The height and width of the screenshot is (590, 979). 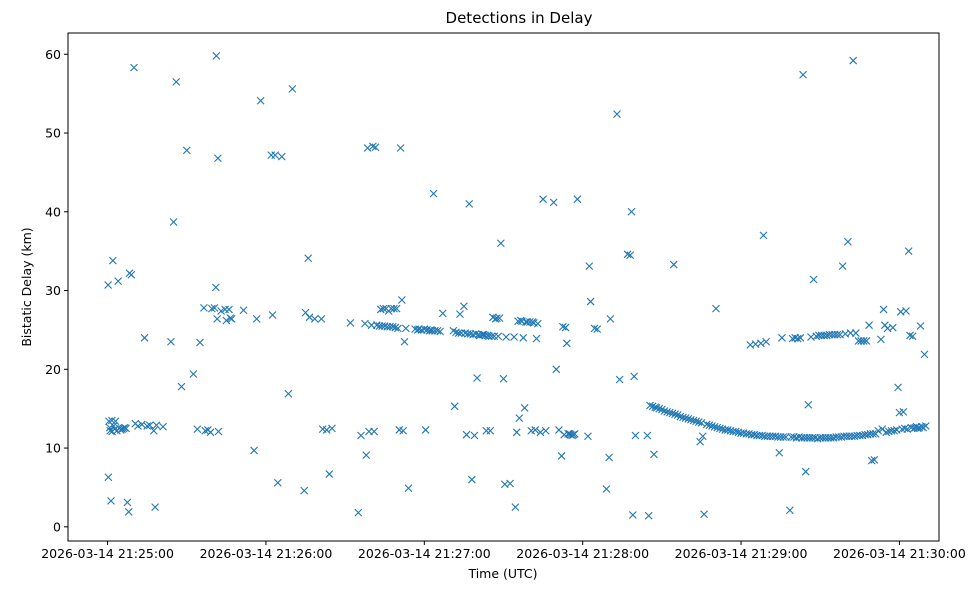 What do you see at coordinates (741, 553) in the screenshot?
I see `x-tick-label: 2026-03-14 21:29:00` at bounding box center [741, 553].